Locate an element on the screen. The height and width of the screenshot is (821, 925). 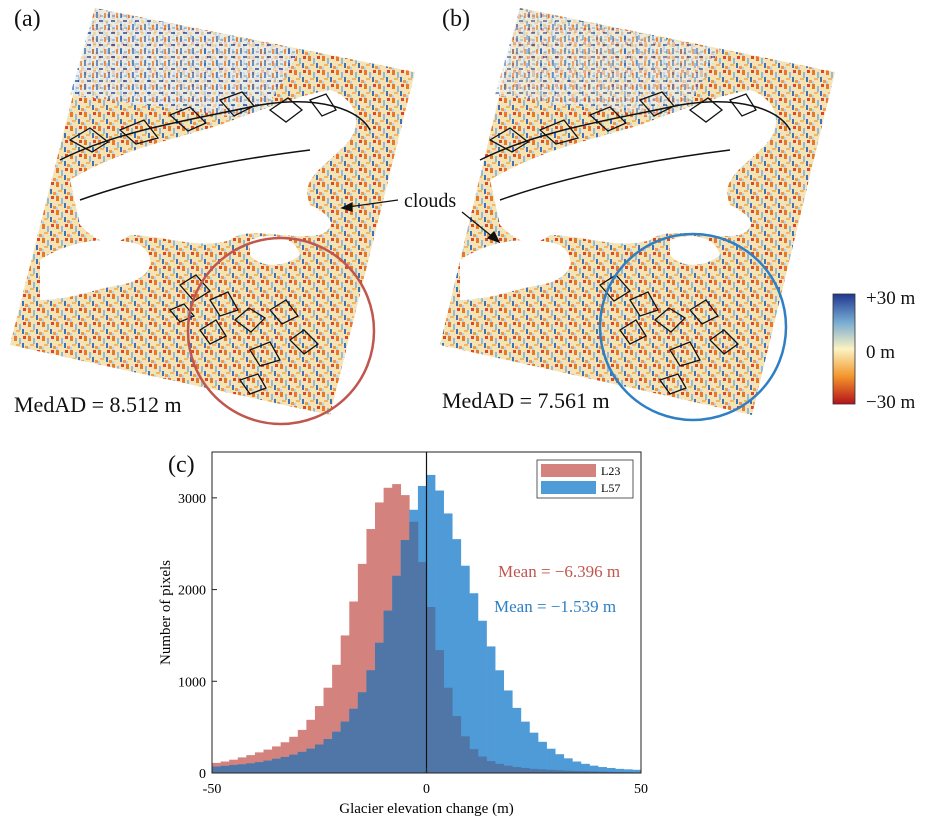
colorbar-min-label: −30 m is located at coordinates (891, 402).